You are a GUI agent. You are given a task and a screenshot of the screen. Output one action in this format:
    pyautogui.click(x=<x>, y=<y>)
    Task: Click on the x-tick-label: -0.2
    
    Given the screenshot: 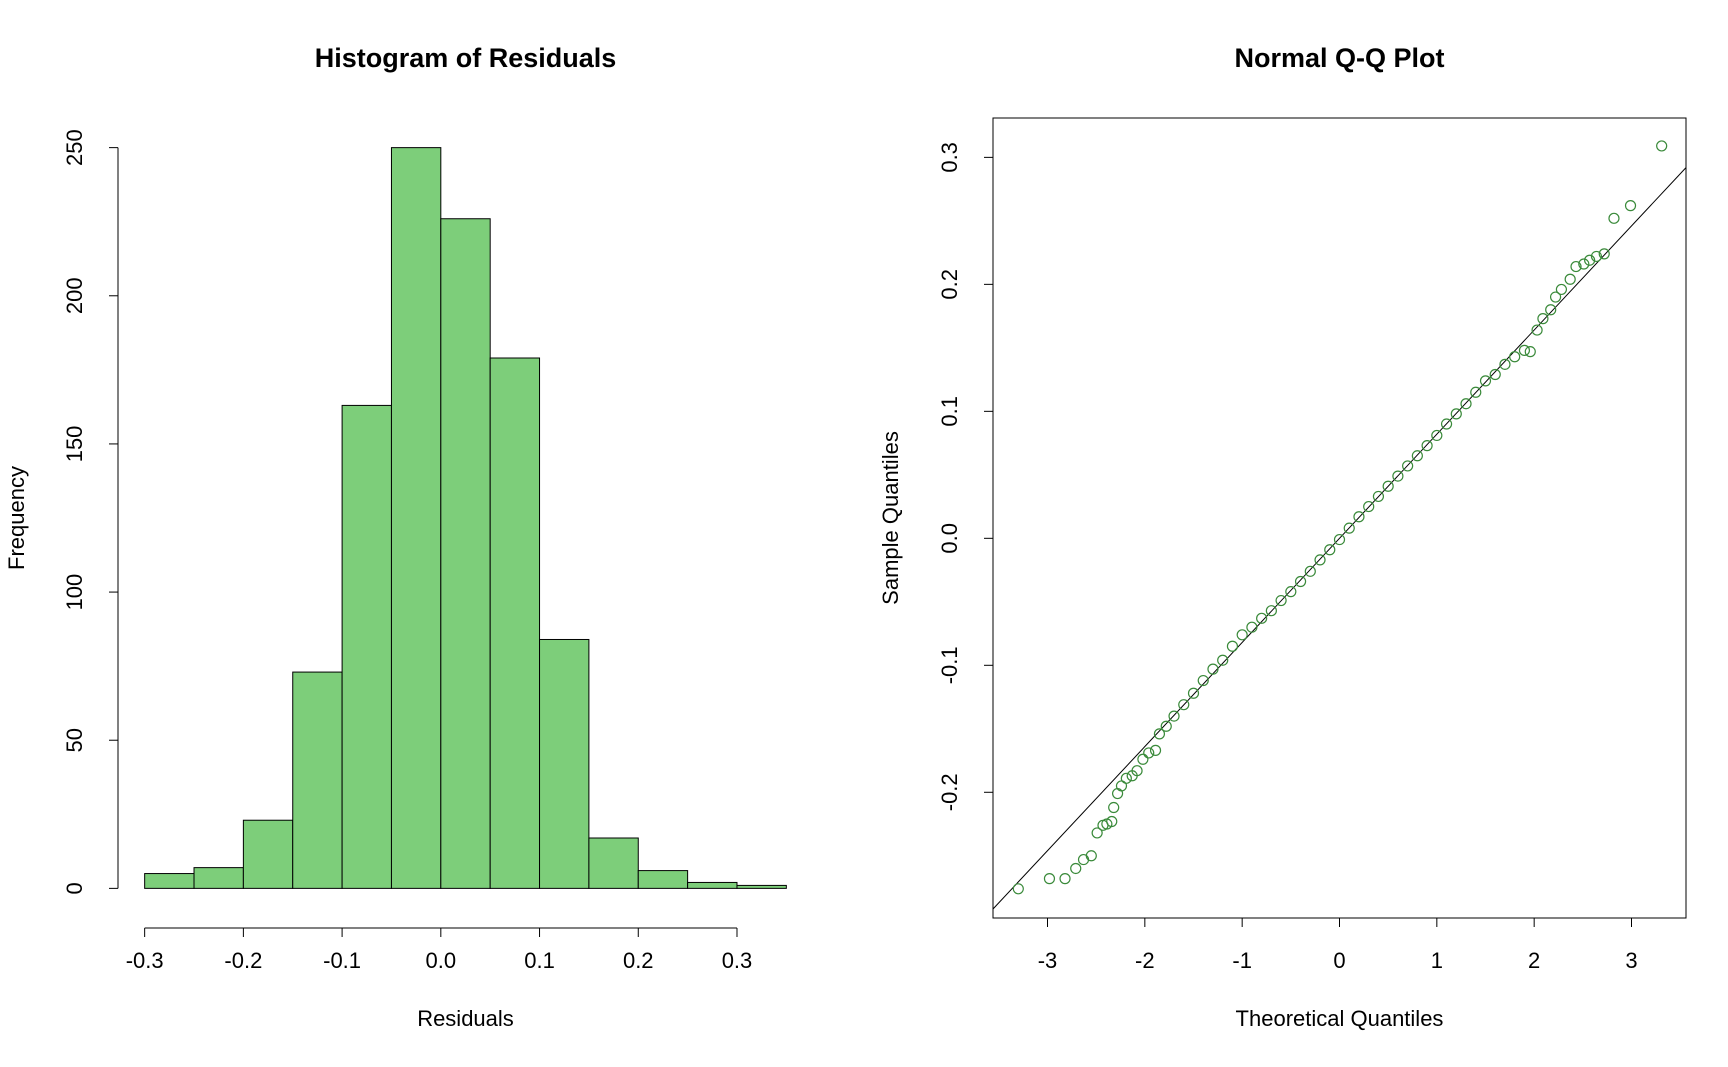 What is the action you would take?
    pyautogui.click(x=243, y=960)
    